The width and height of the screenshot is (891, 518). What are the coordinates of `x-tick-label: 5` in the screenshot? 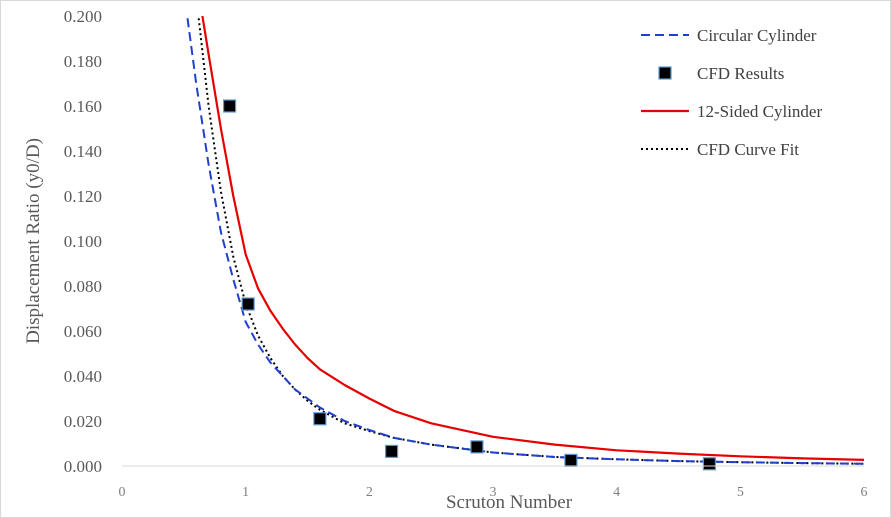 It's located at (740, 492).